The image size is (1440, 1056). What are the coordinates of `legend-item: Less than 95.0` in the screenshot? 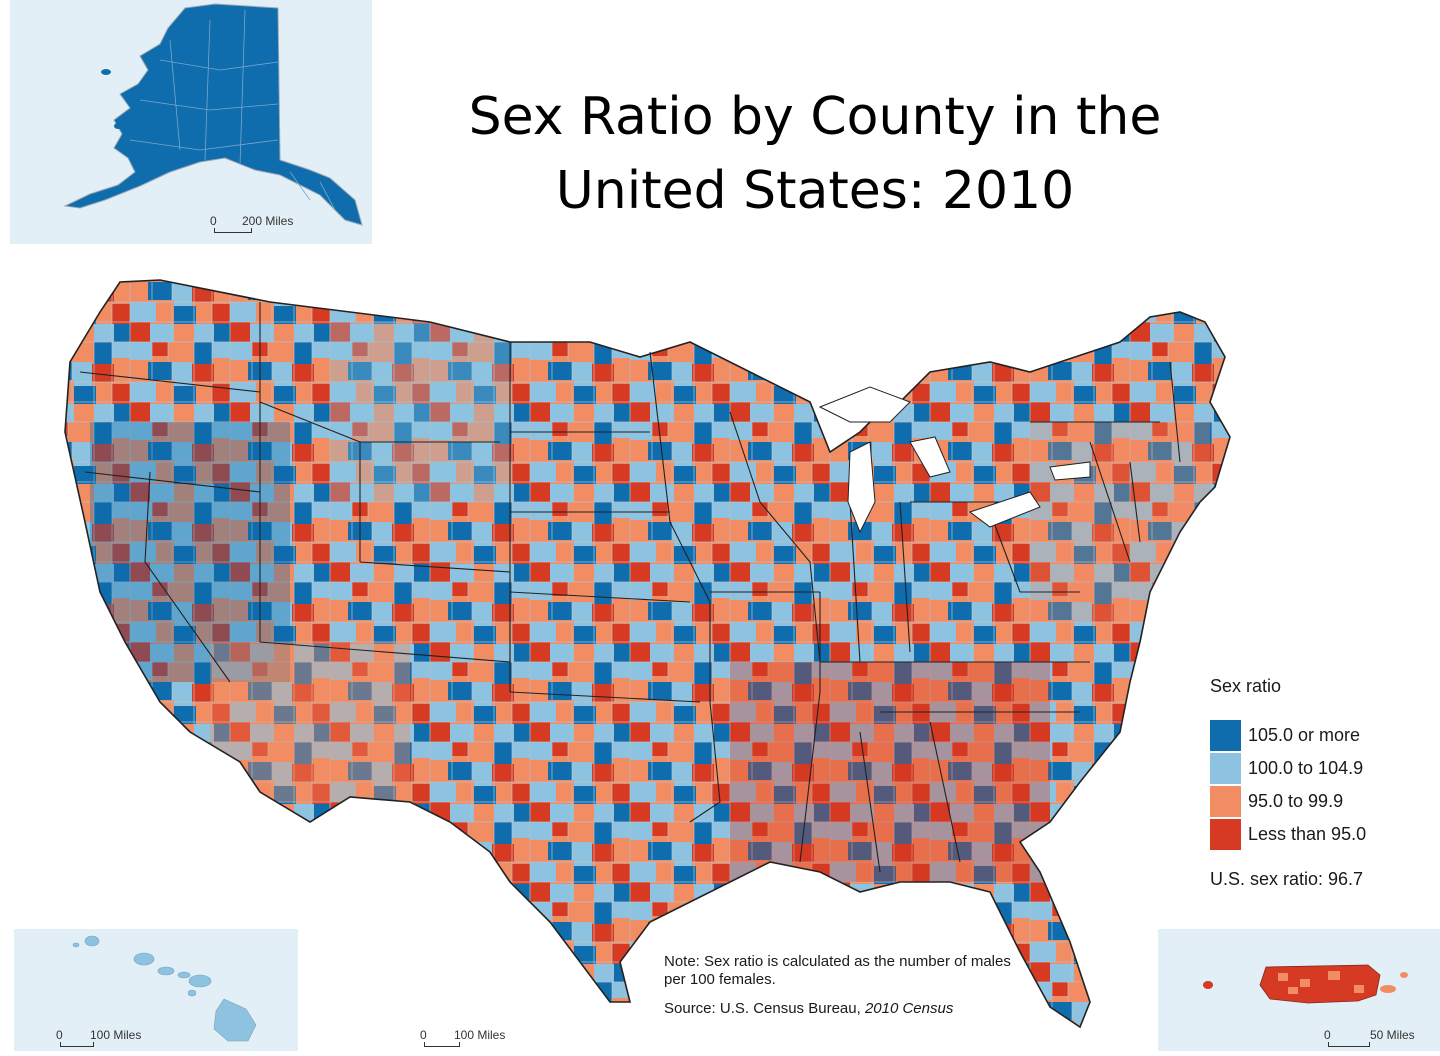 It's located at (1320, 834).